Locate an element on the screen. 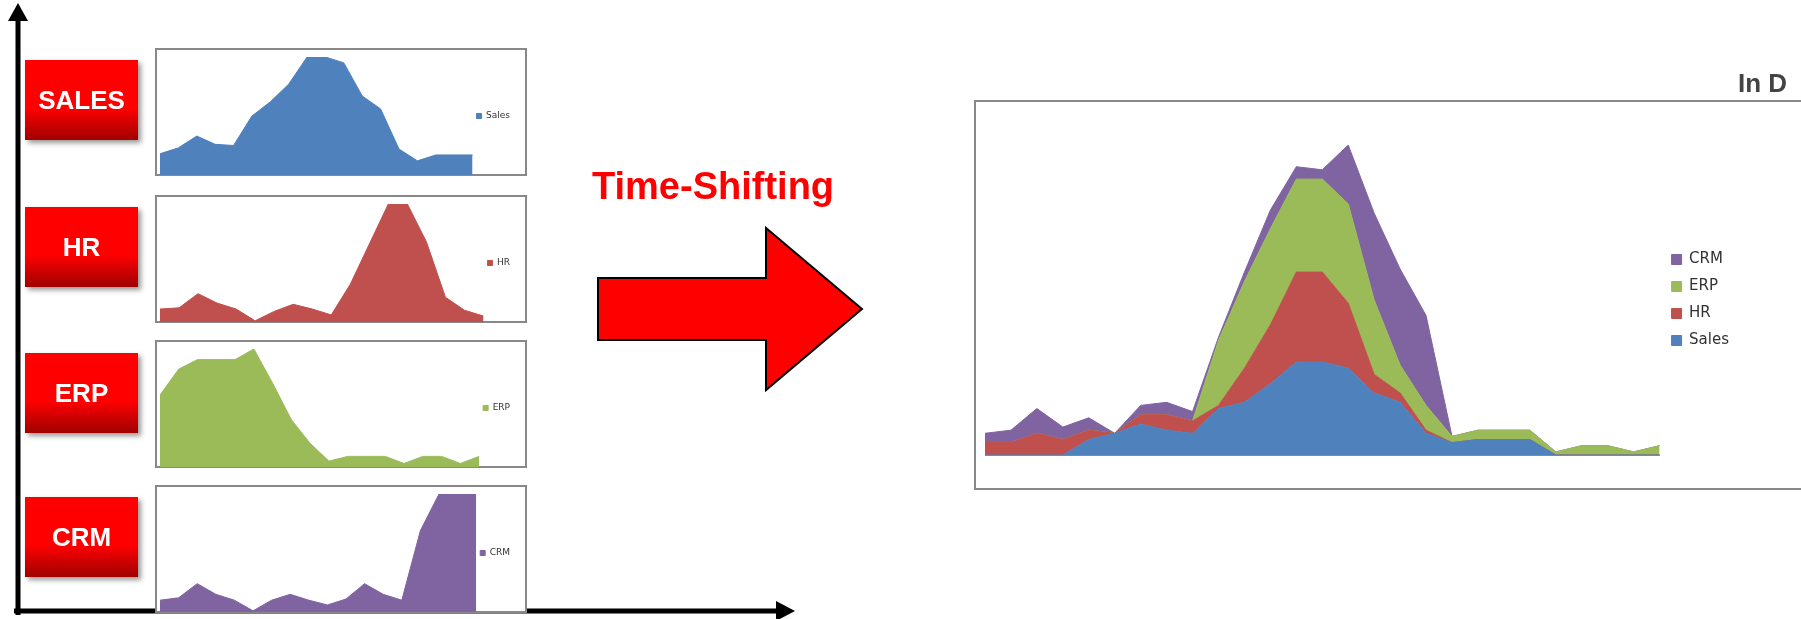 The width and height of the screenshot is (1801, 619). text: SALES is located at coordinates (81, 100).